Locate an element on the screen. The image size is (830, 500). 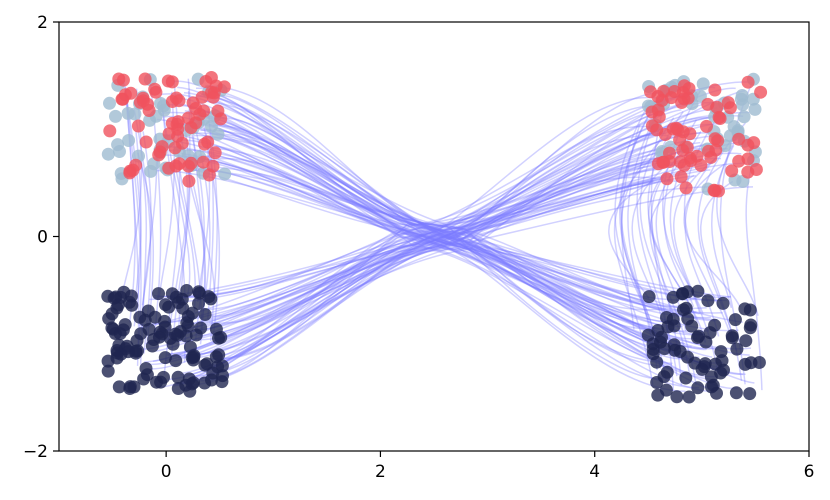
x-tick-label: 4 is located at coordinates (594, 472).